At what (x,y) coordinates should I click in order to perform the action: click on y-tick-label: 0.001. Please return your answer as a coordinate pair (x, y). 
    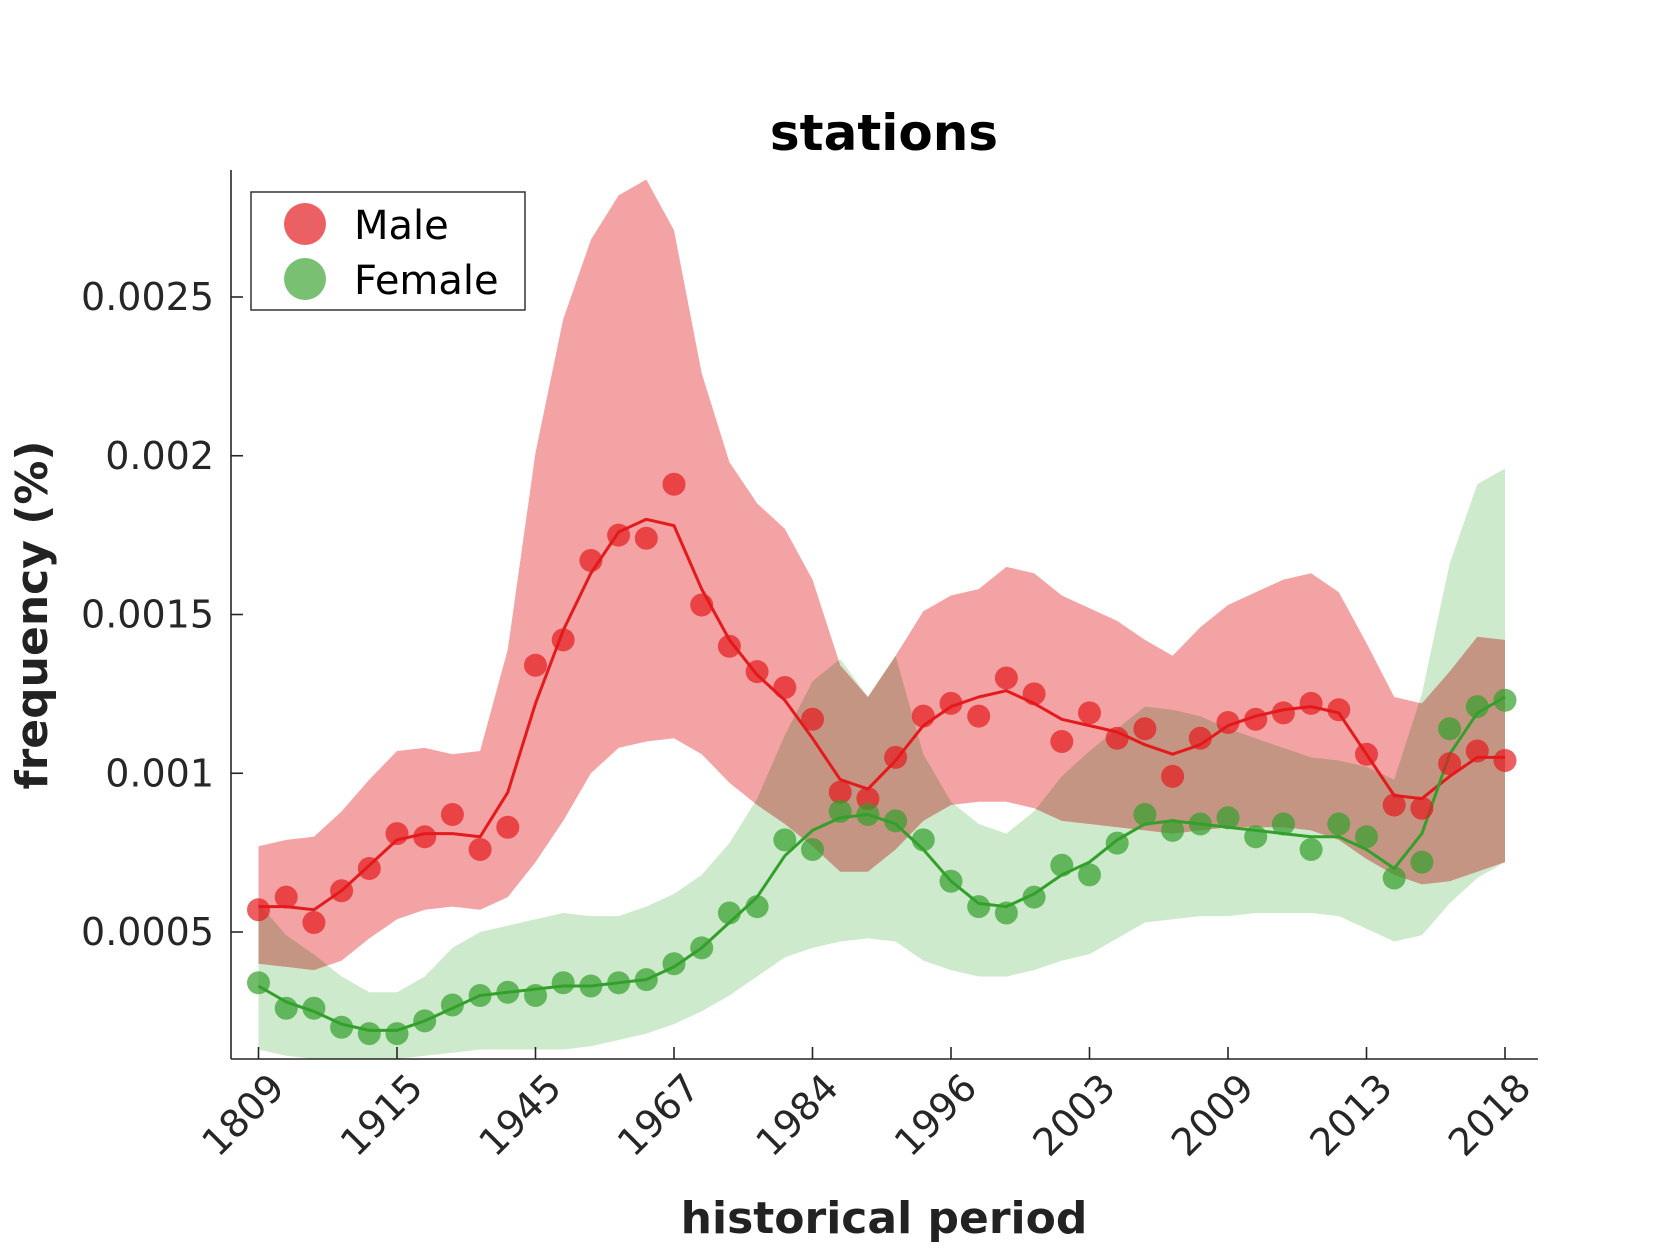
    Looking at the image, I should click on (159, 773).